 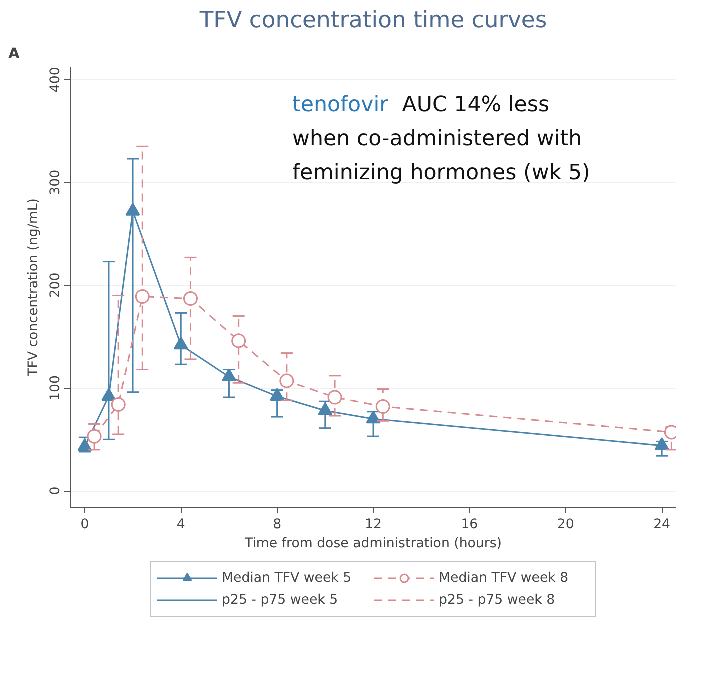 I want to click on x-axis-title: Time from dose administration (hours), so click(x=373, y=544).